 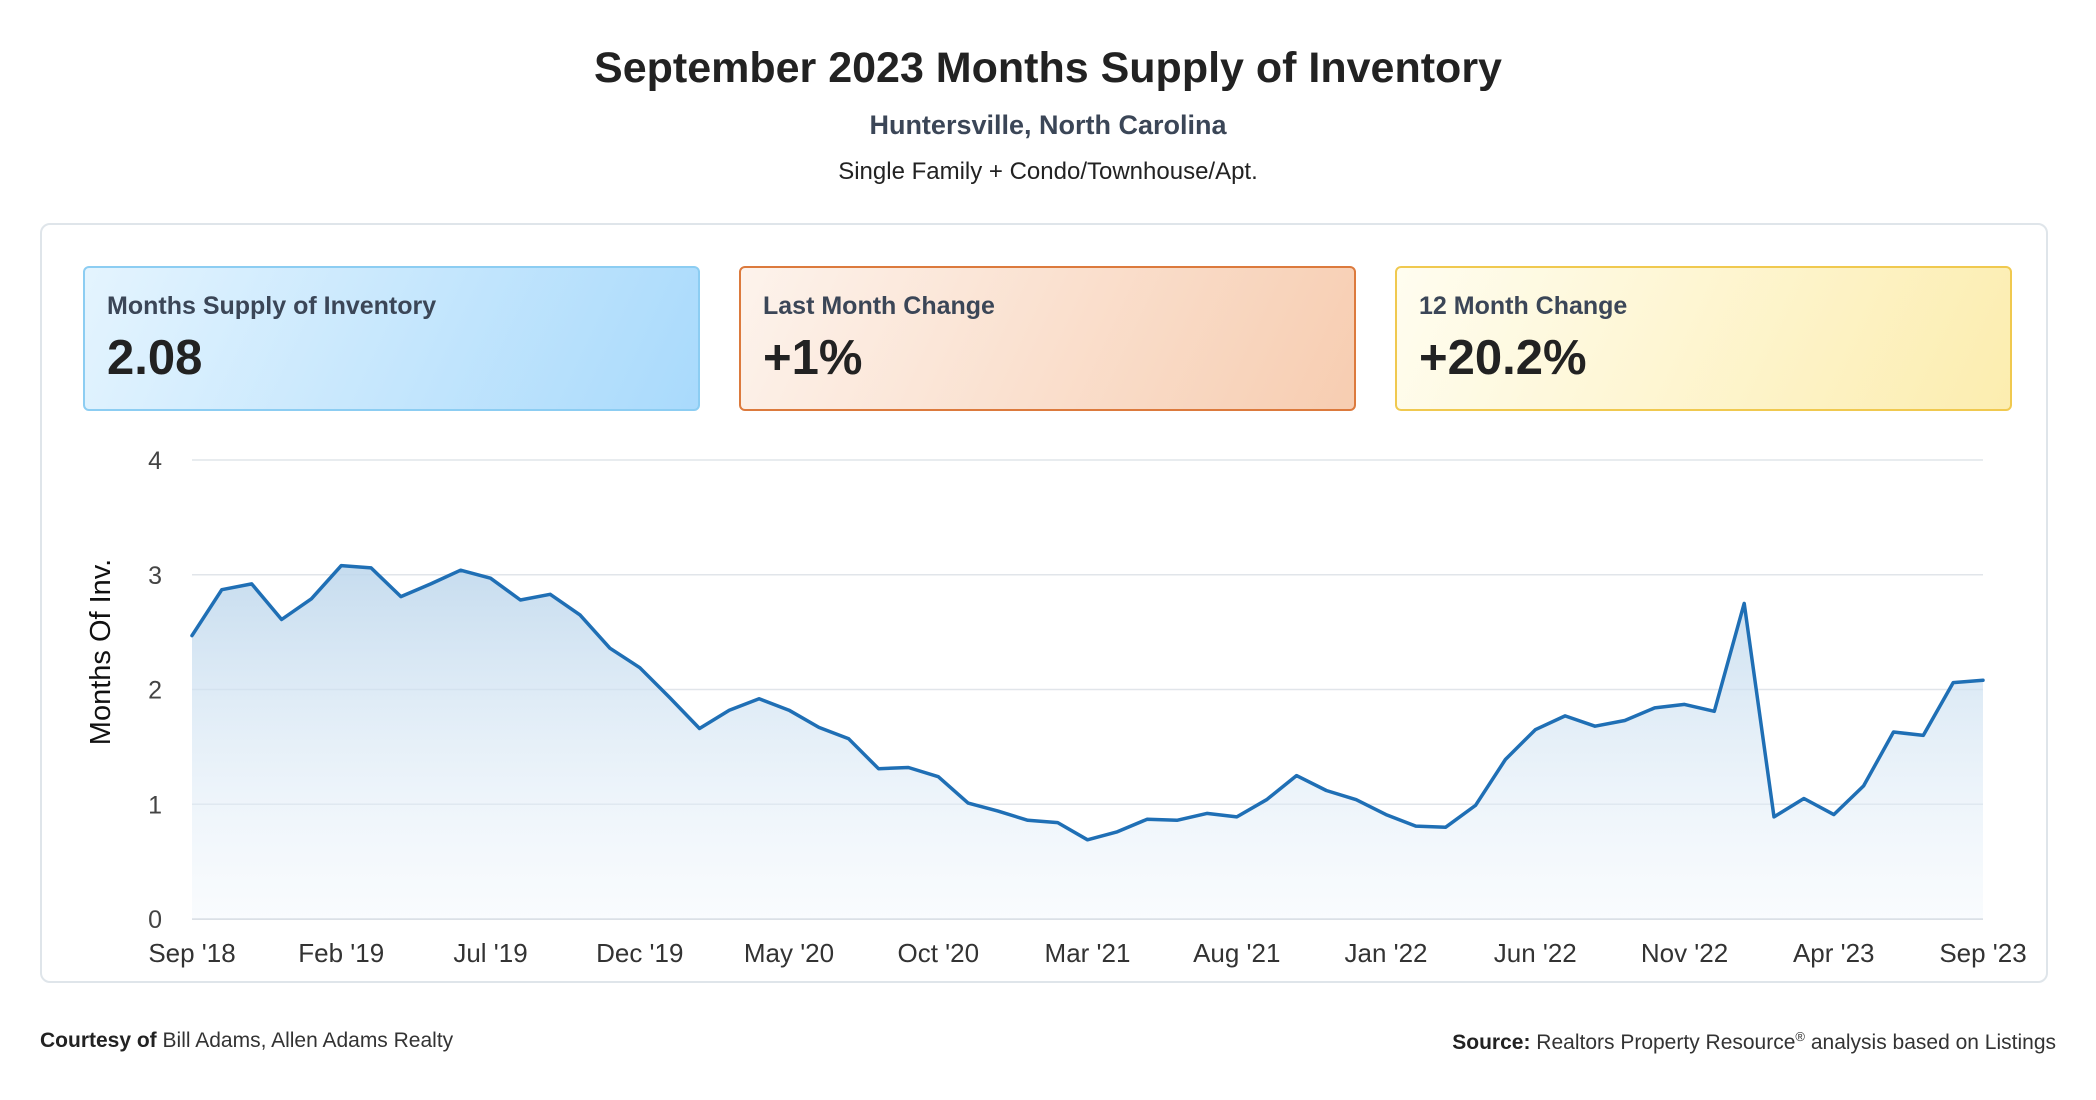 What do you see at coordinates (879, 306) in the screenshot?
I see `stat-label: Last Month Change` at bounding box center [879, 306].